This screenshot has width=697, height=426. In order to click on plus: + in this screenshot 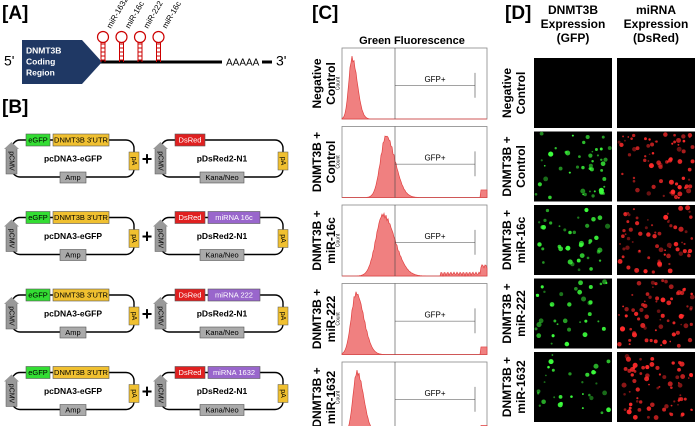, I will do `click(147, 391)`.